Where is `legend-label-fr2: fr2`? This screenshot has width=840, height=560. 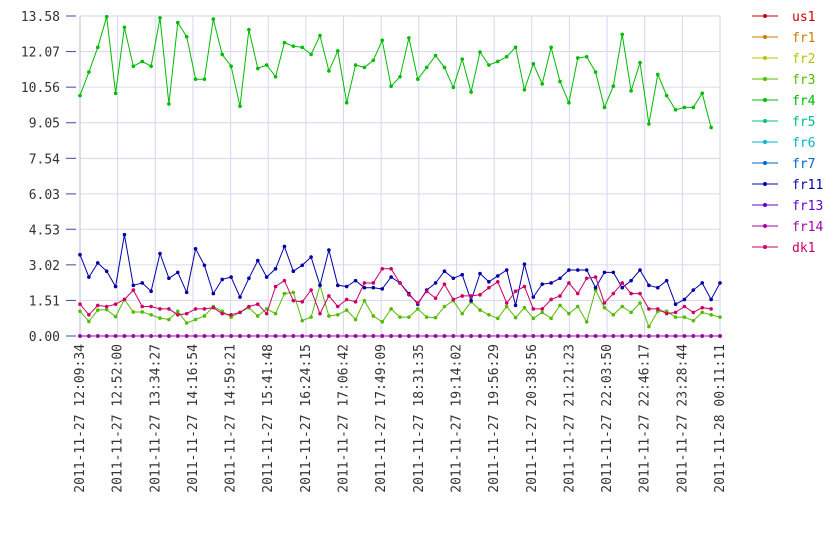 legend-label-fr2: fr2 is located at coordinates (803, 59).